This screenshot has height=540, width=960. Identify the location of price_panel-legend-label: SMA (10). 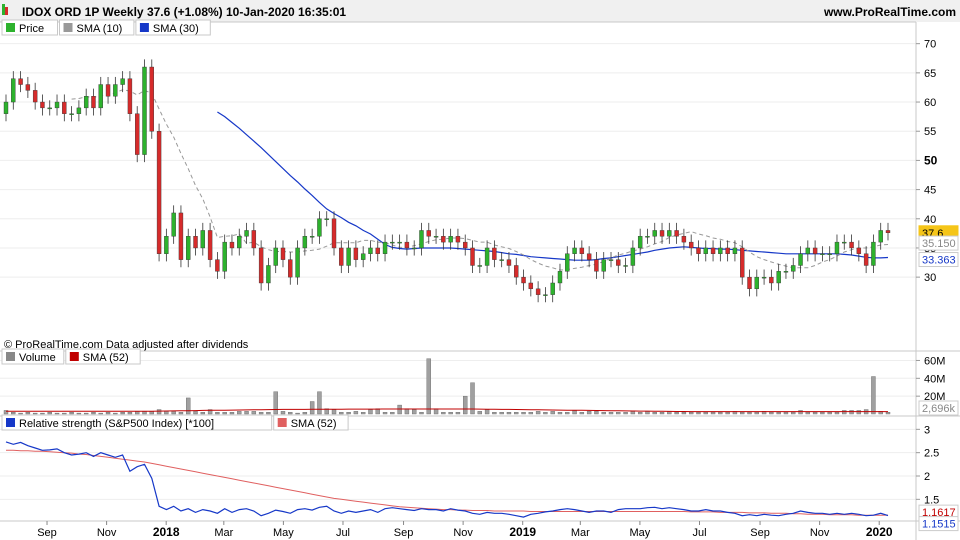
(100, 29).